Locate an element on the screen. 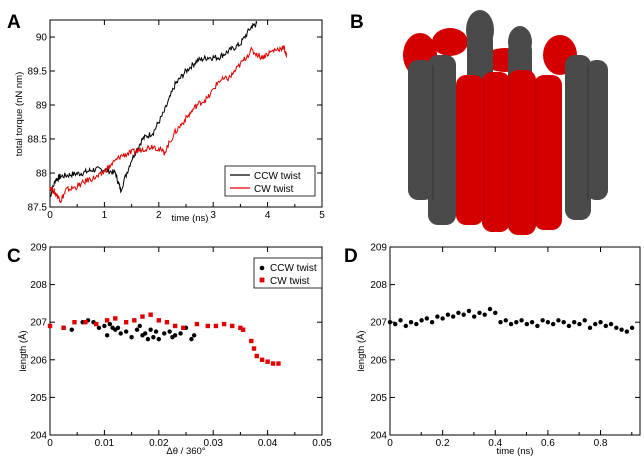 The width and height of the screenshot is (644, 458). x-tick-label: 5 is located at coordinates (322, 215).